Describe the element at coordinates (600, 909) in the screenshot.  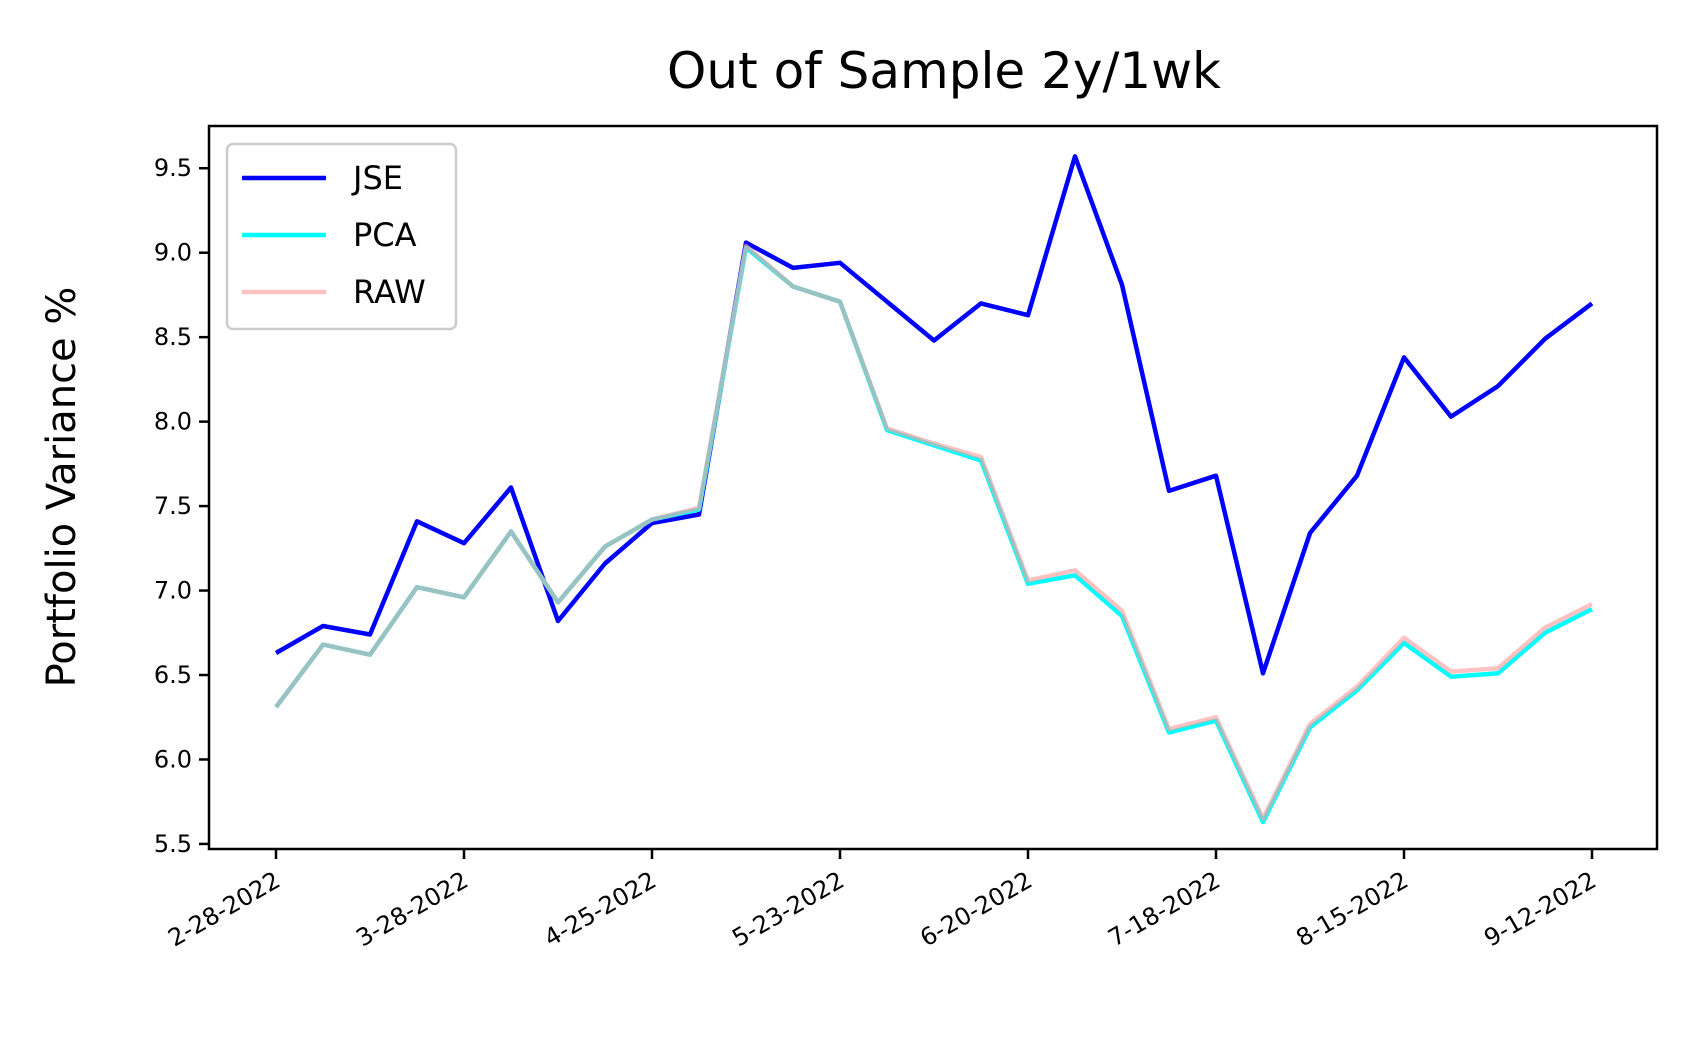
I see `x-tick-label: 4-25-2022` at that location.